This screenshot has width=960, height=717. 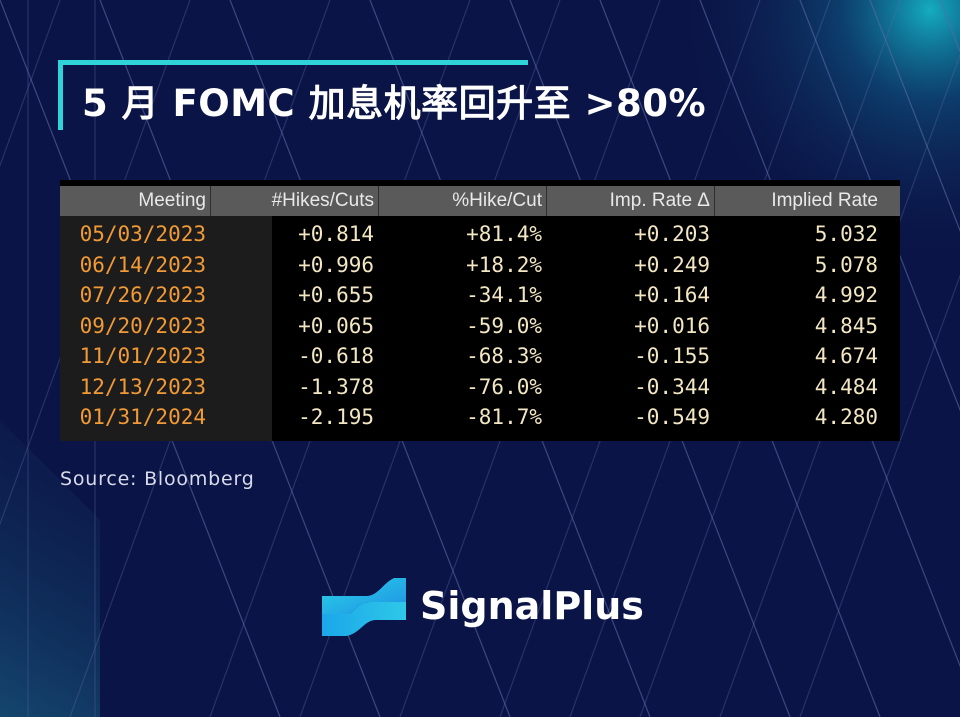 I want to click on table-row: 05/03/2023 +0.814 +81.4% +0.203 5.032, so click(x=480, y=234).